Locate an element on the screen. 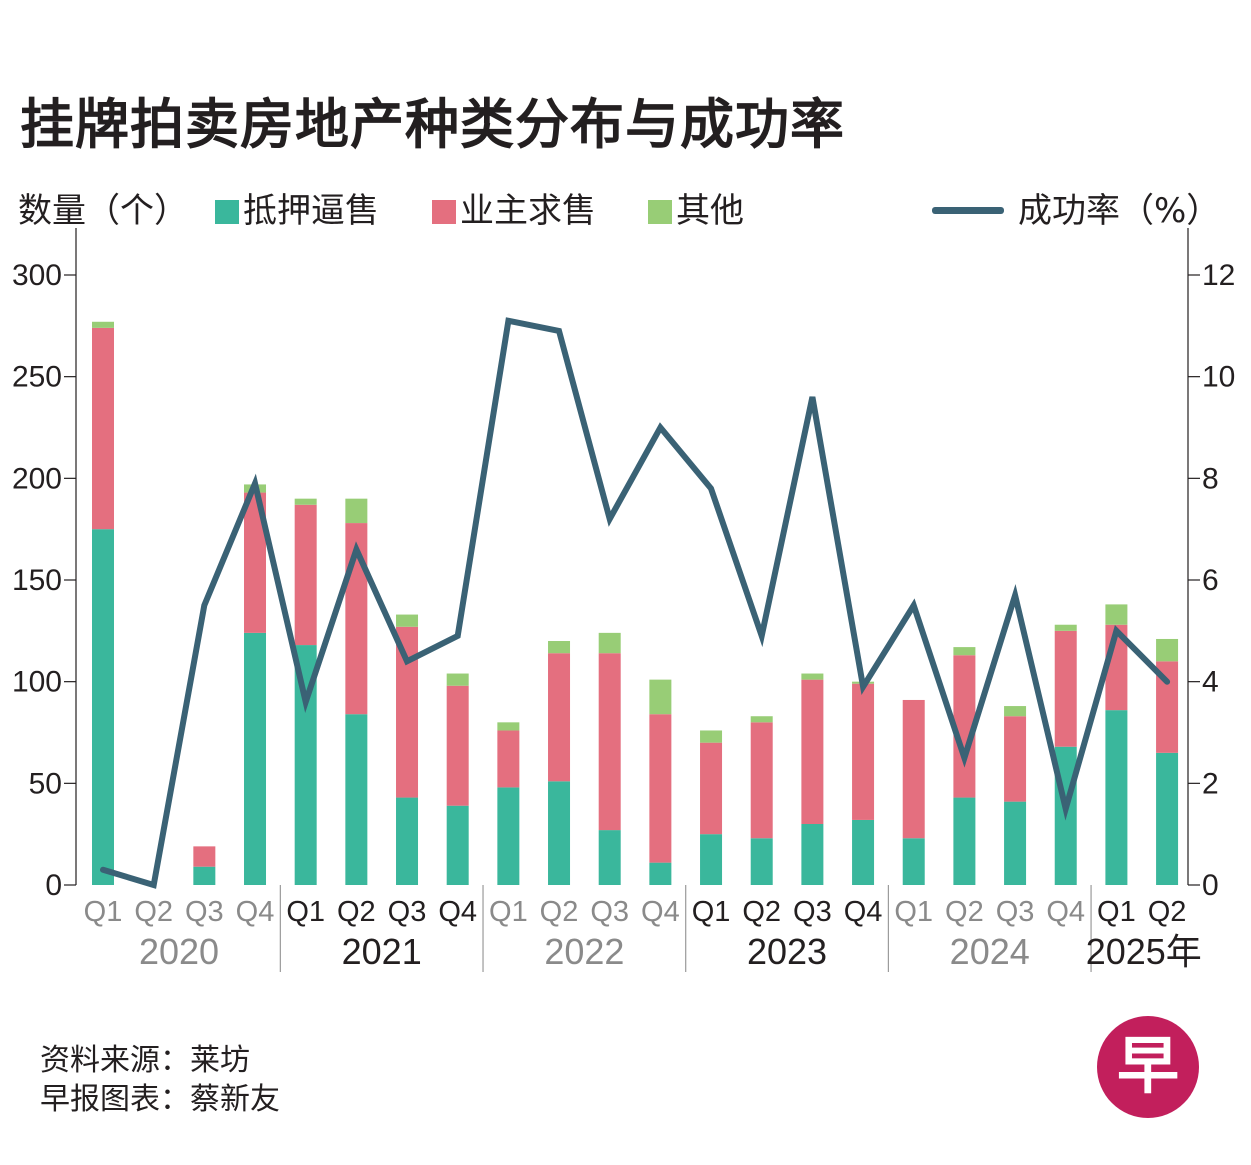 The height and width of the screenshot is (1165, 1251). right-tick-label: 6 is located at coordinates (1210, 580).